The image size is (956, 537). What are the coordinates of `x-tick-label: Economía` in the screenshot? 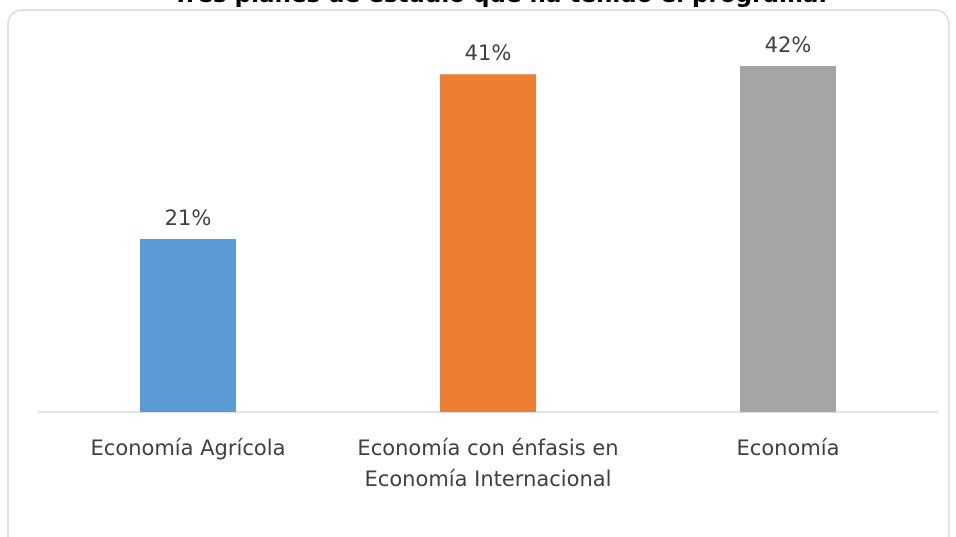 It's located at (788, 448).